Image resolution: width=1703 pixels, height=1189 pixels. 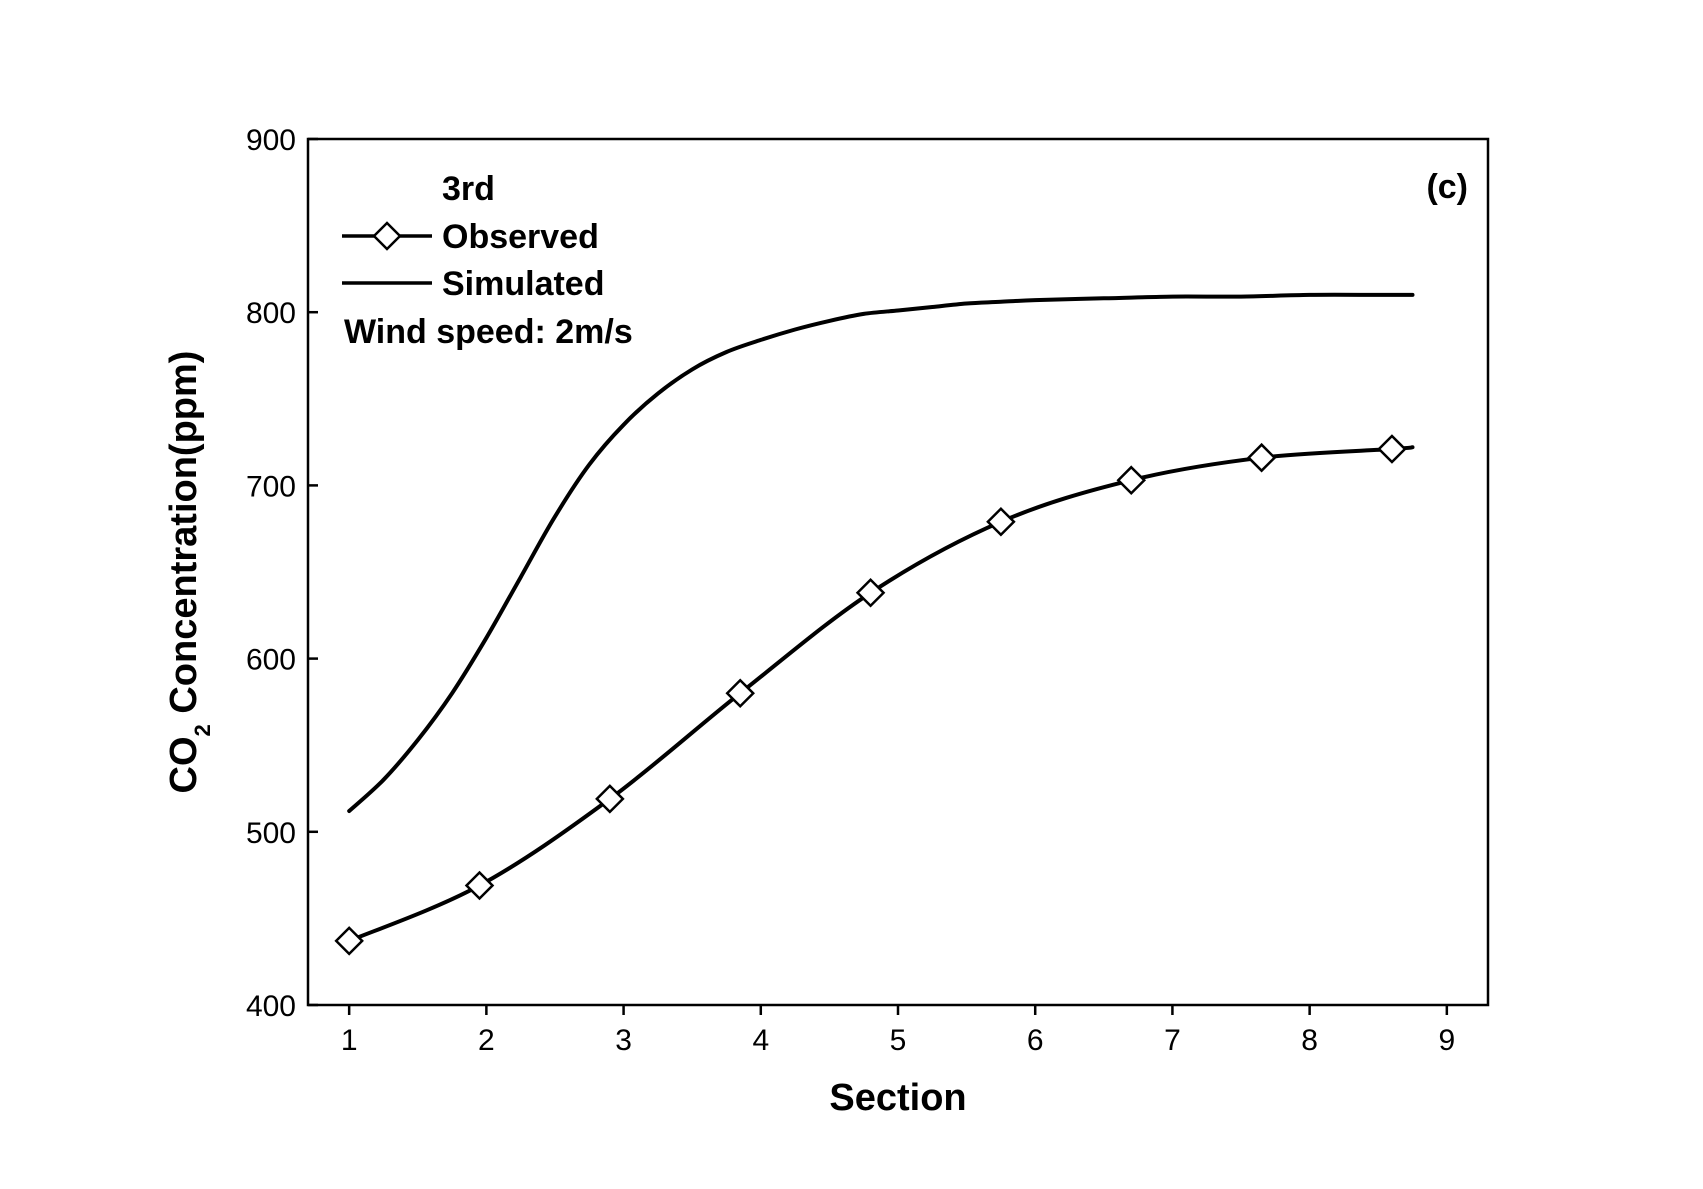 I want to click on y-axis-ticks: 400 500 600 700 800 900, so click(x=282, y=573).